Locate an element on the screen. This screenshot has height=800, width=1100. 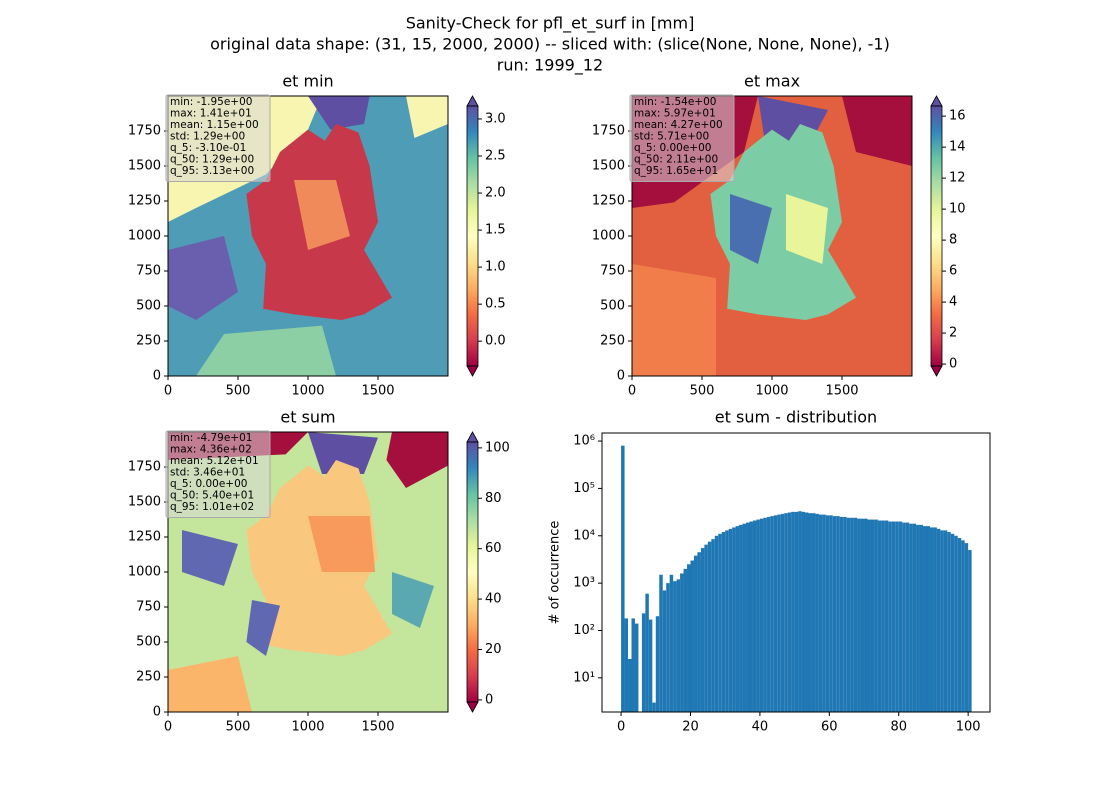
y-tick-label: 750 is located at coordinates (148, 607).